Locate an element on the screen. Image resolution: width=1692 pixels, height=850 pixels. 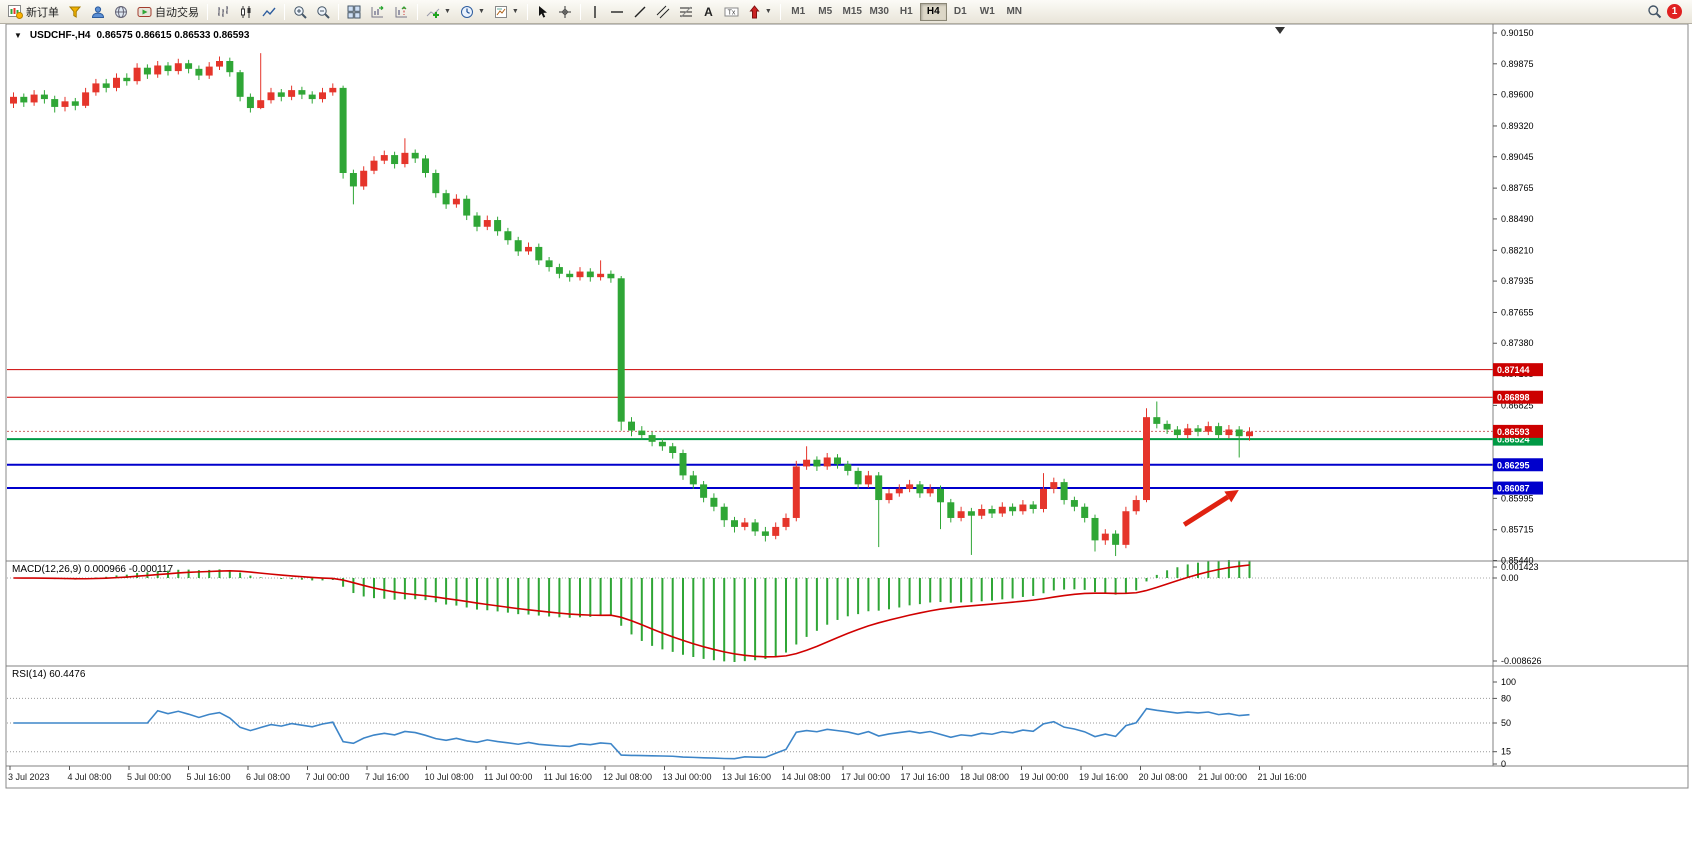
search-button is located at coordinates (1654, 12).